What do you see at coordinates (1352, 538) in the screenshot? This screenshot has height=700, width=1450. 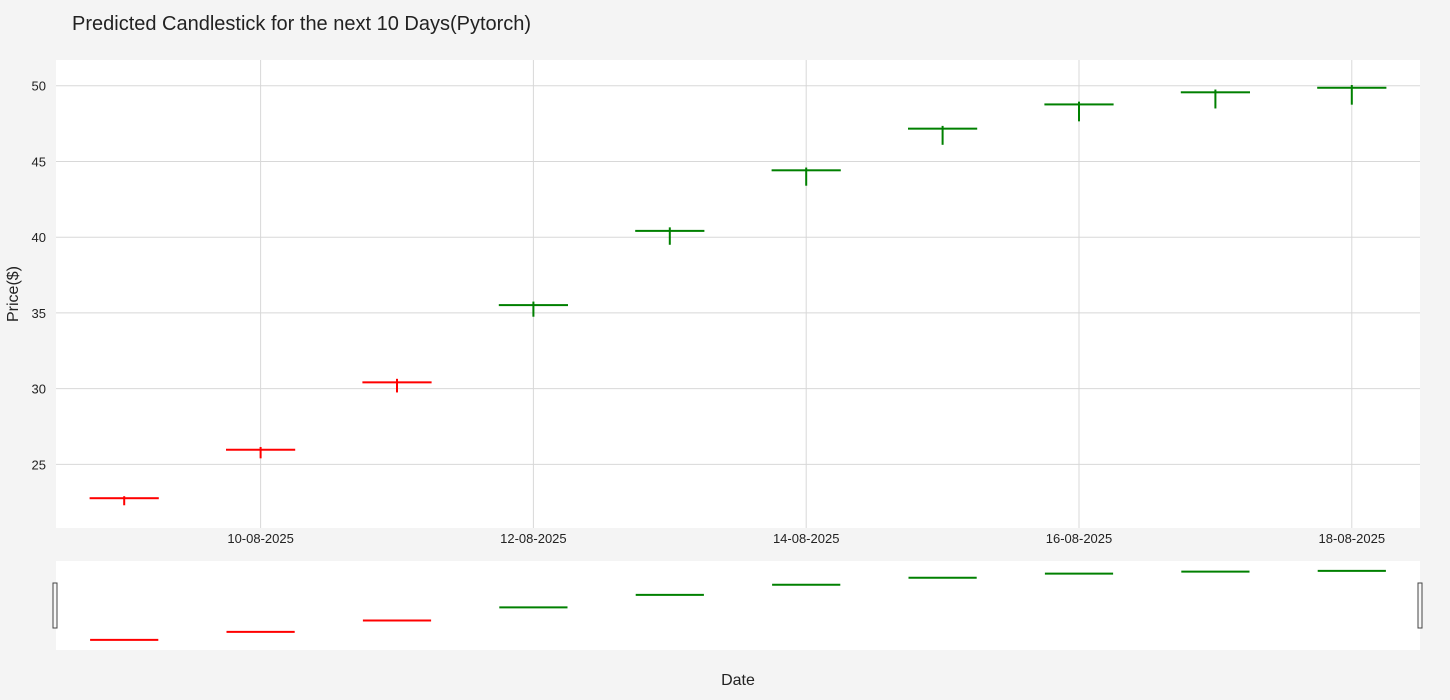 I see `x-tick-label: 18-08-2025` at bounding box center [1352, 538].